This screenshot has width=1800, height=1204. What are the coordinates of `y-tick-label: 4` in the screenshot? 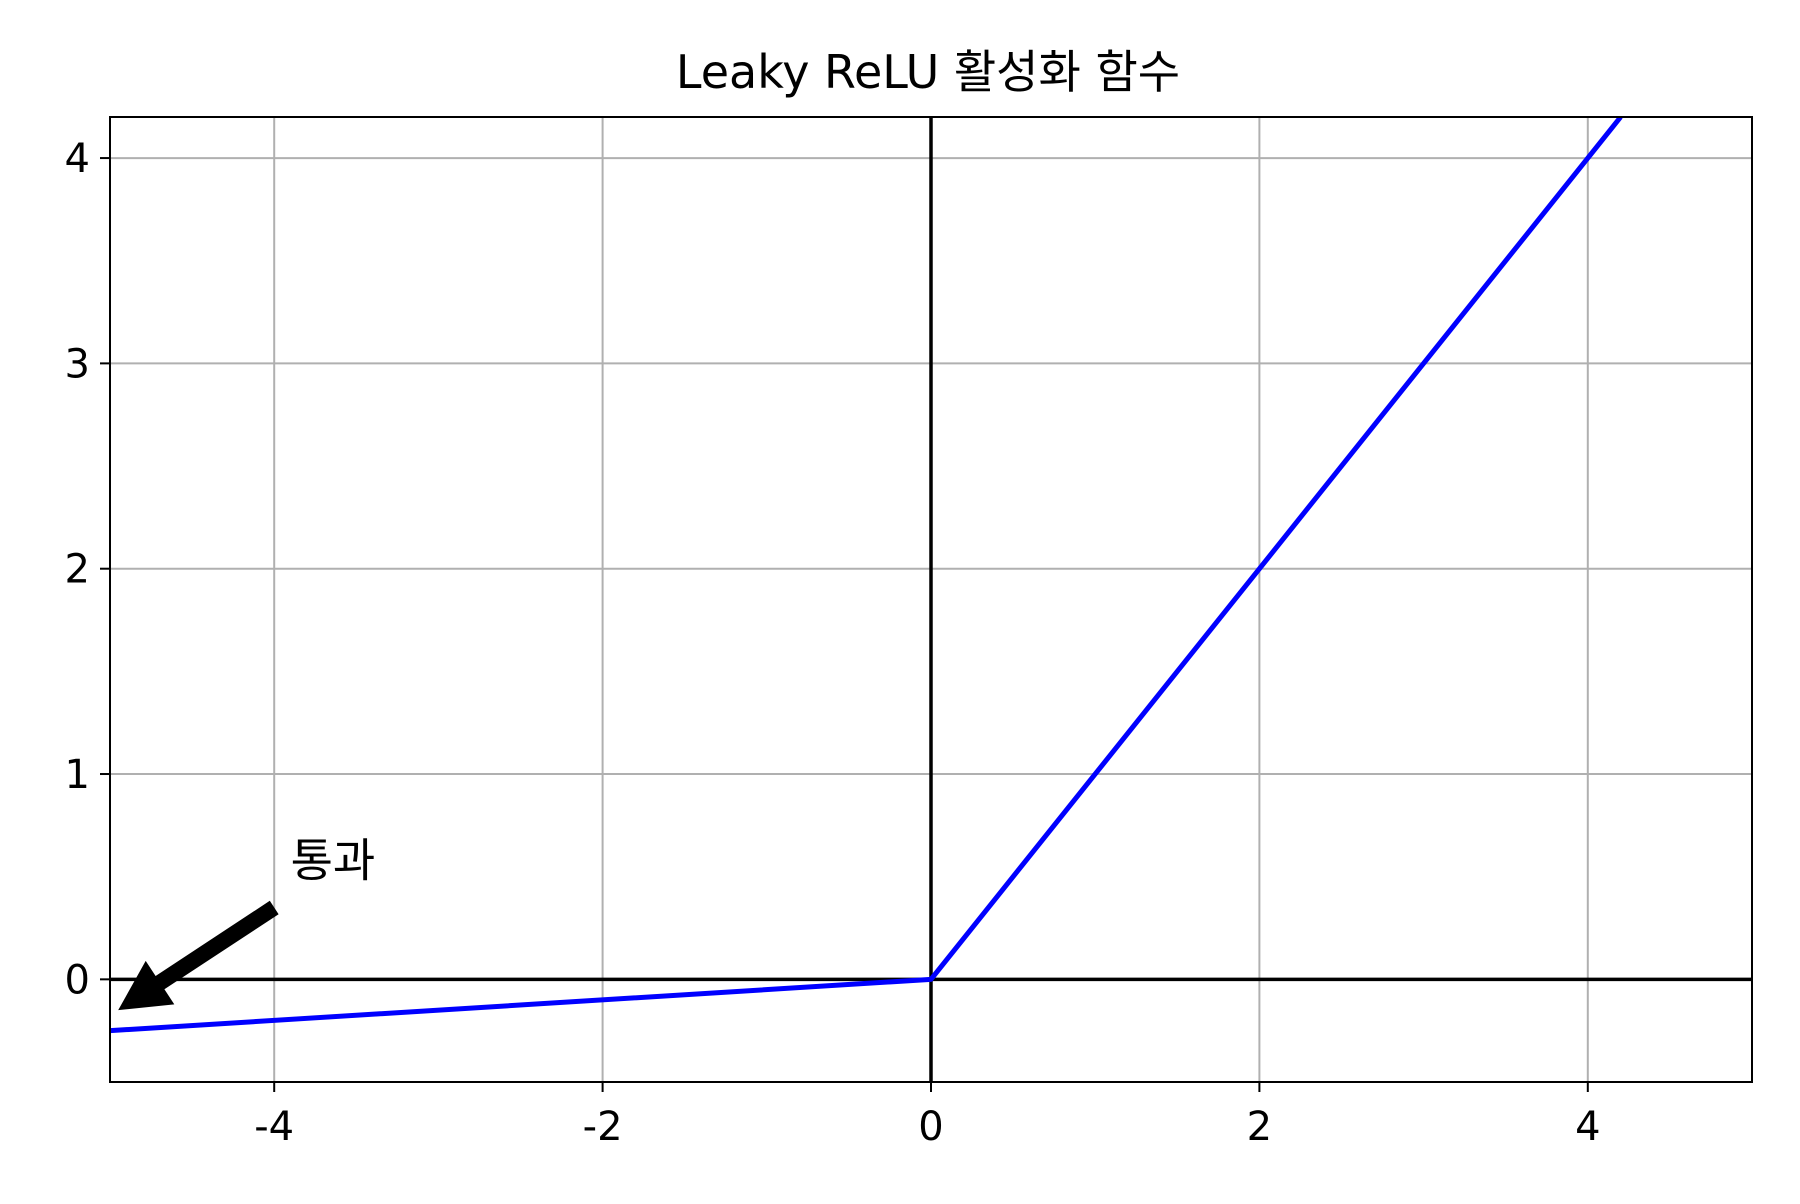 It's located at (77, 159).